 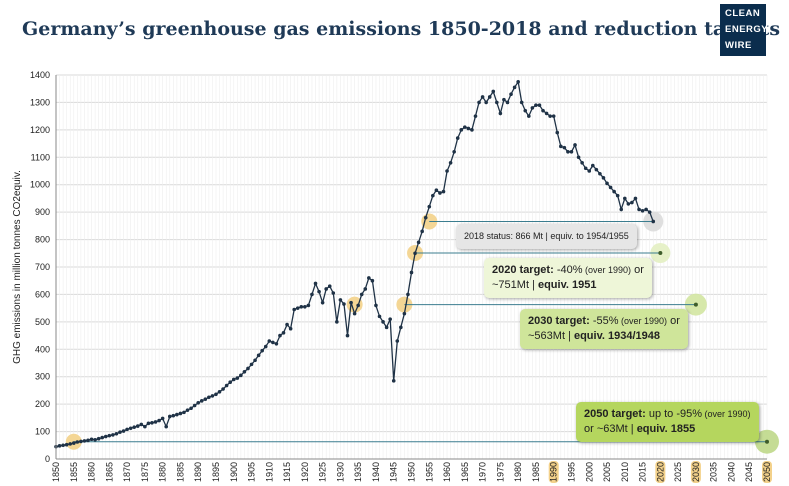 What do you see at coordinates (571, 472) in the screenshot?
I see `x-tick-label: 1995` at bounding box center [571, 472].